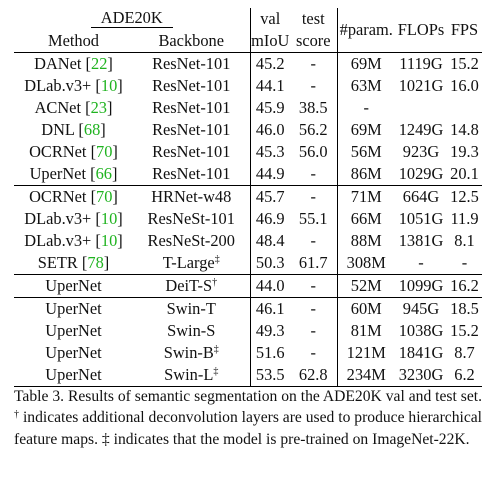 This screenshot has width=491, height=483. Describe the element at coordinates (365, 353) in the screenshot. I see `params-cell: 121M` at that location.